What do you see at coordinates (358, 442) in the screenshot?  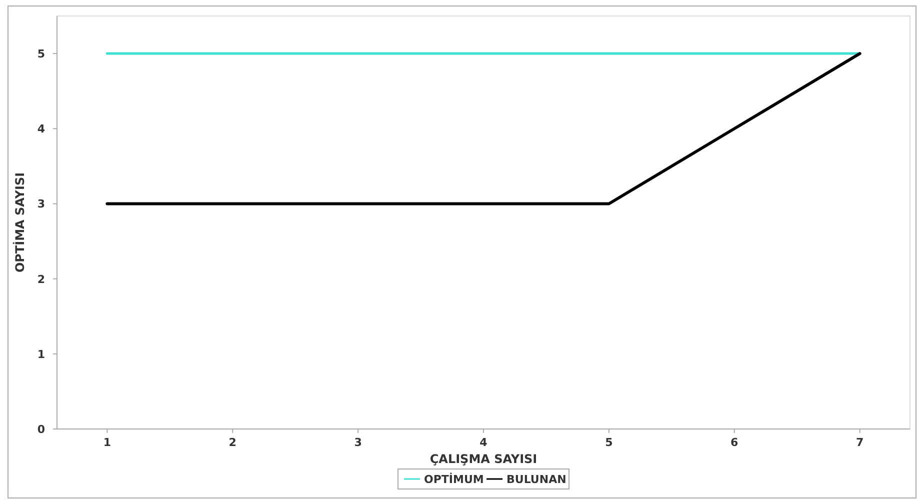 I see `x-tick-label: 3` at bounding box center [358, 442].